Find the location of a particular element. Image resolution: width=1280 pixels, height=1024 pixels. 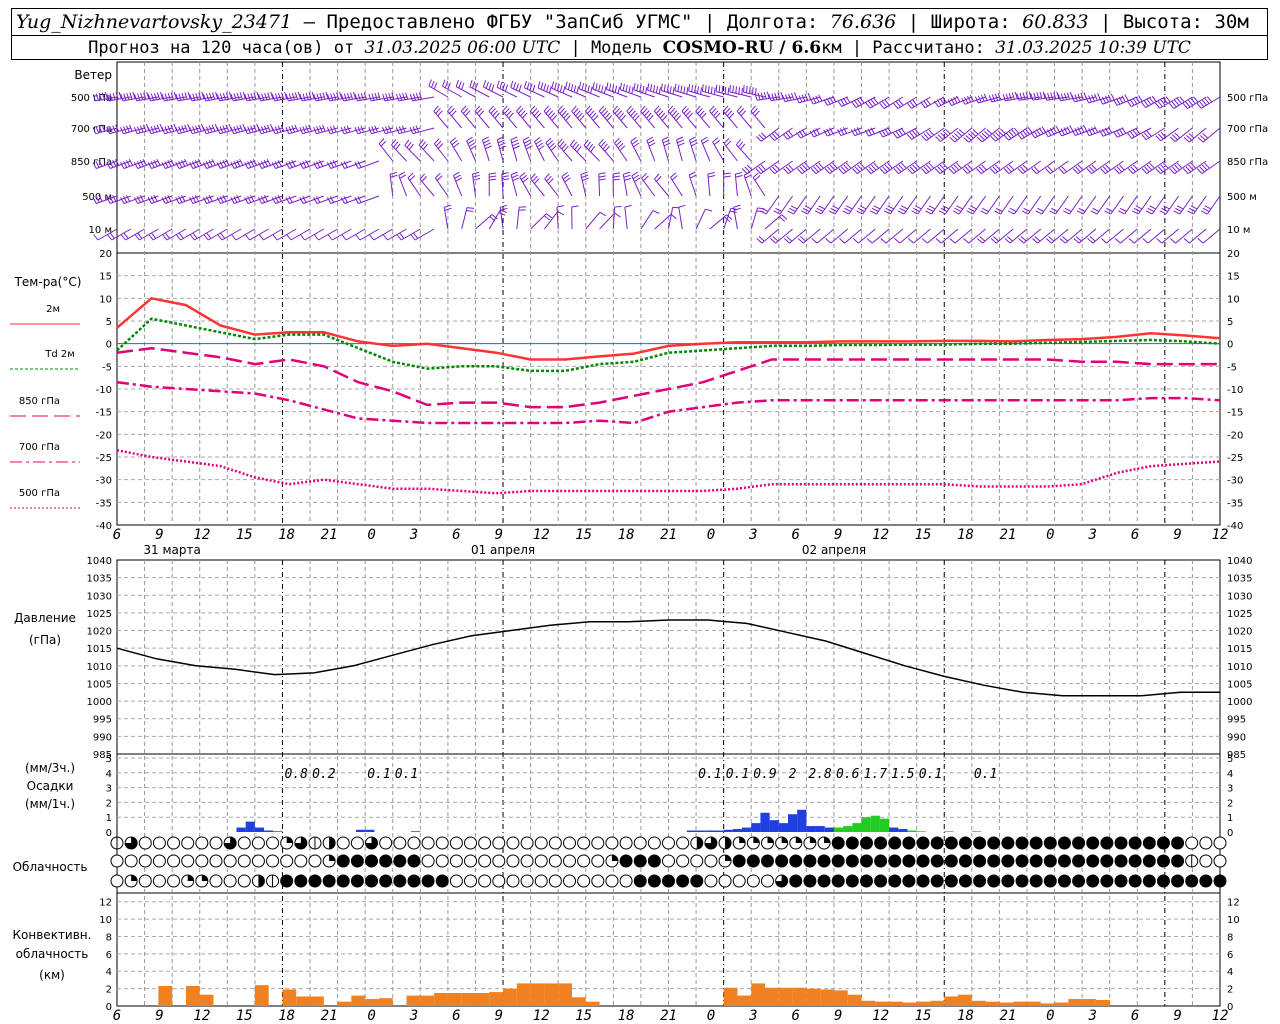

precip-3h-label: 1.5 is located at coordinates (903, 774).